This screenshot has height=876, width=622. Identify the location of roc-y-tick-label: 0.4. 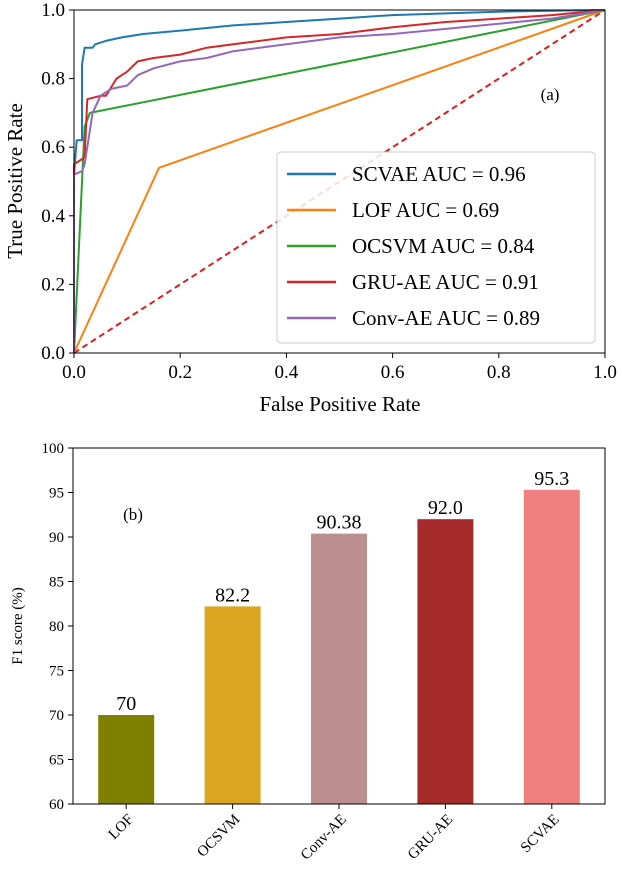
(53, 216).